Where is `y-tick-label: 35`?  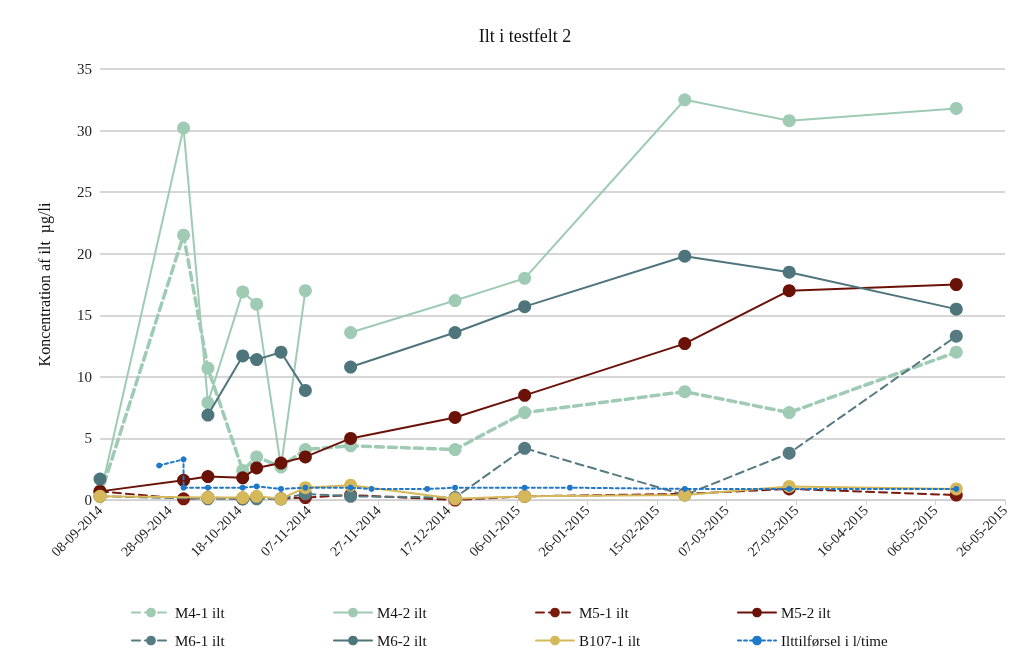 y-tick-label: 35 is located at coordinates (84, 69).